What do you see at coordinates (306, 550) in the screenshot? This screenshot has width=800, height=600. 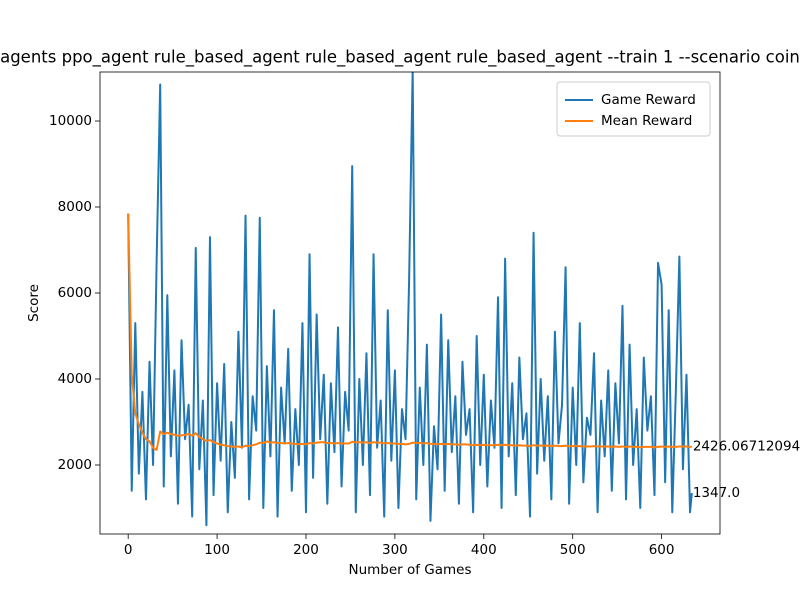 I see `x-tick-label: 200` at bounding box center [306, 550].